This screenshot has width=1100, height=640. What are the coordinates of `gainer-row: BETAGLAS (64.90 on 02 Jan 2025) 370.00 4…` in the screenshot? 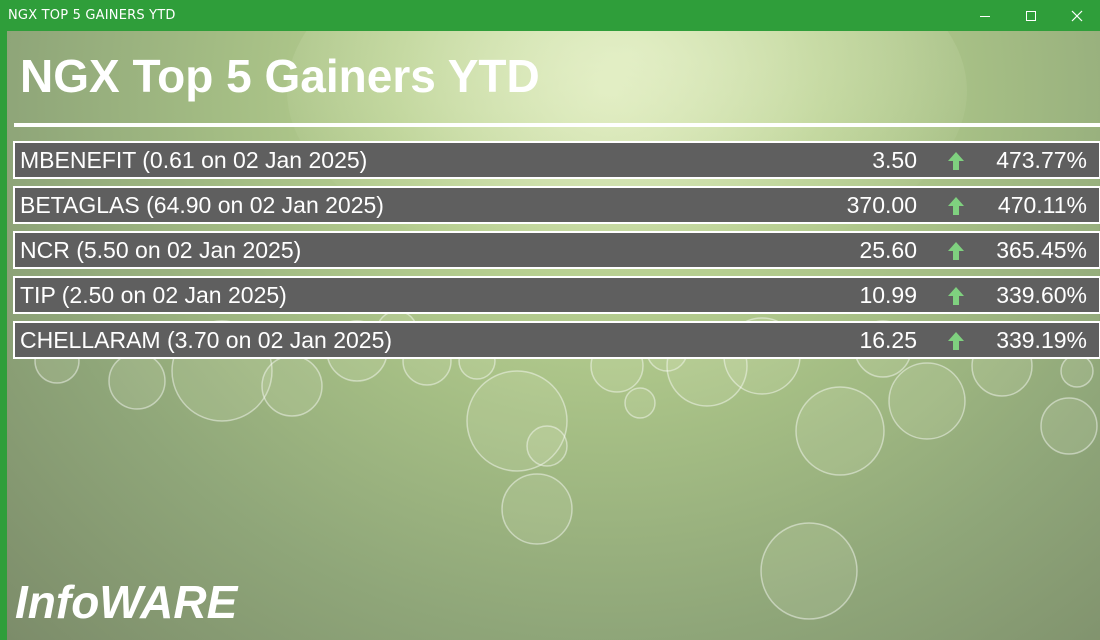 It's located at (556, 205).